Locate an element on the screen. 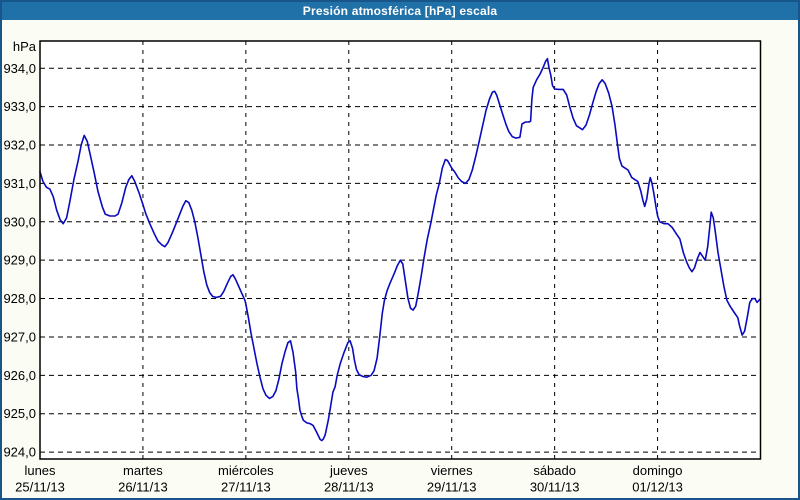  y-tick-label: 925,0 is located at coordinates (19, 413).